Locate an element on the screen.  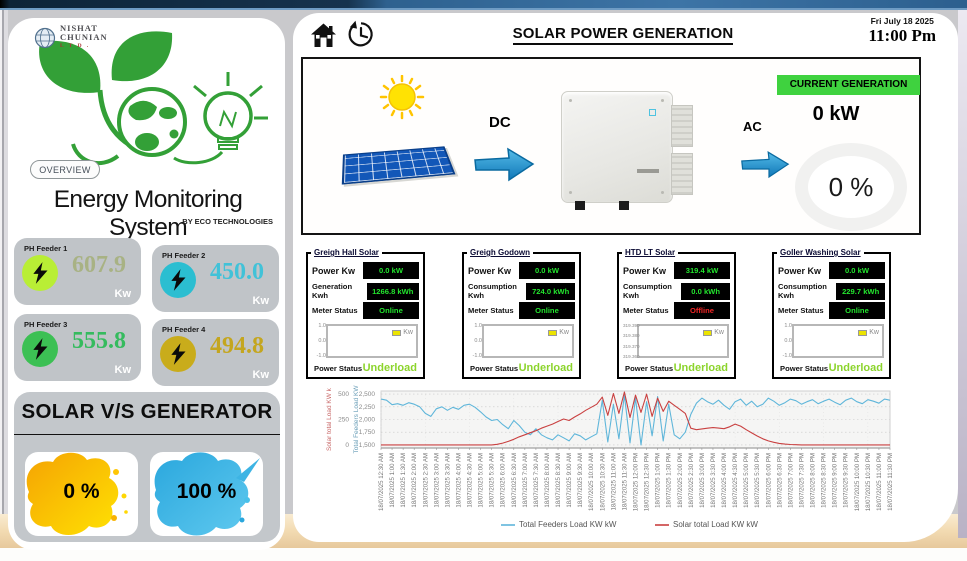
svg-text: 1,750 is located at coordinates (367, 432).